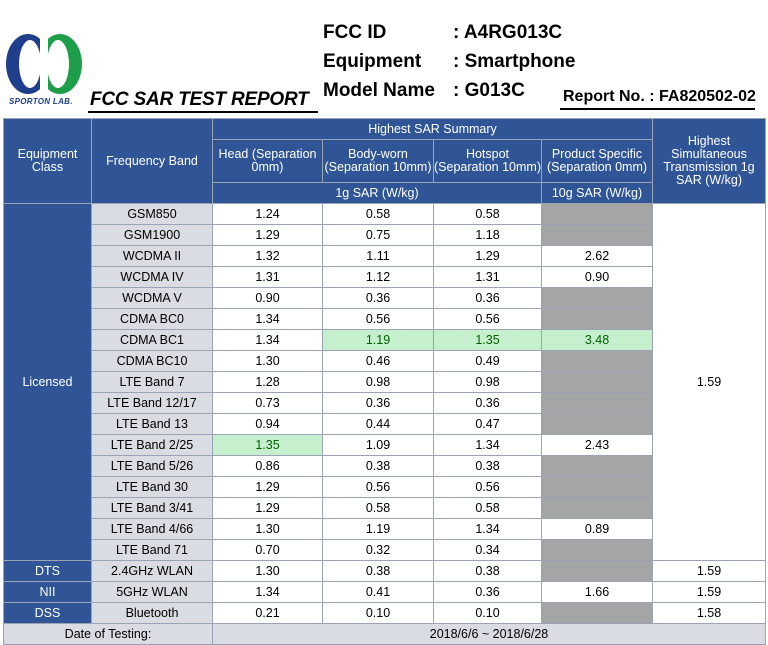 The width and height of the screenshot is (768, 645). What do you see at coordinates (152, 214) in the screenshot?
I see `frequency-band-cell: GSM850` at bounding box center [152, 214].